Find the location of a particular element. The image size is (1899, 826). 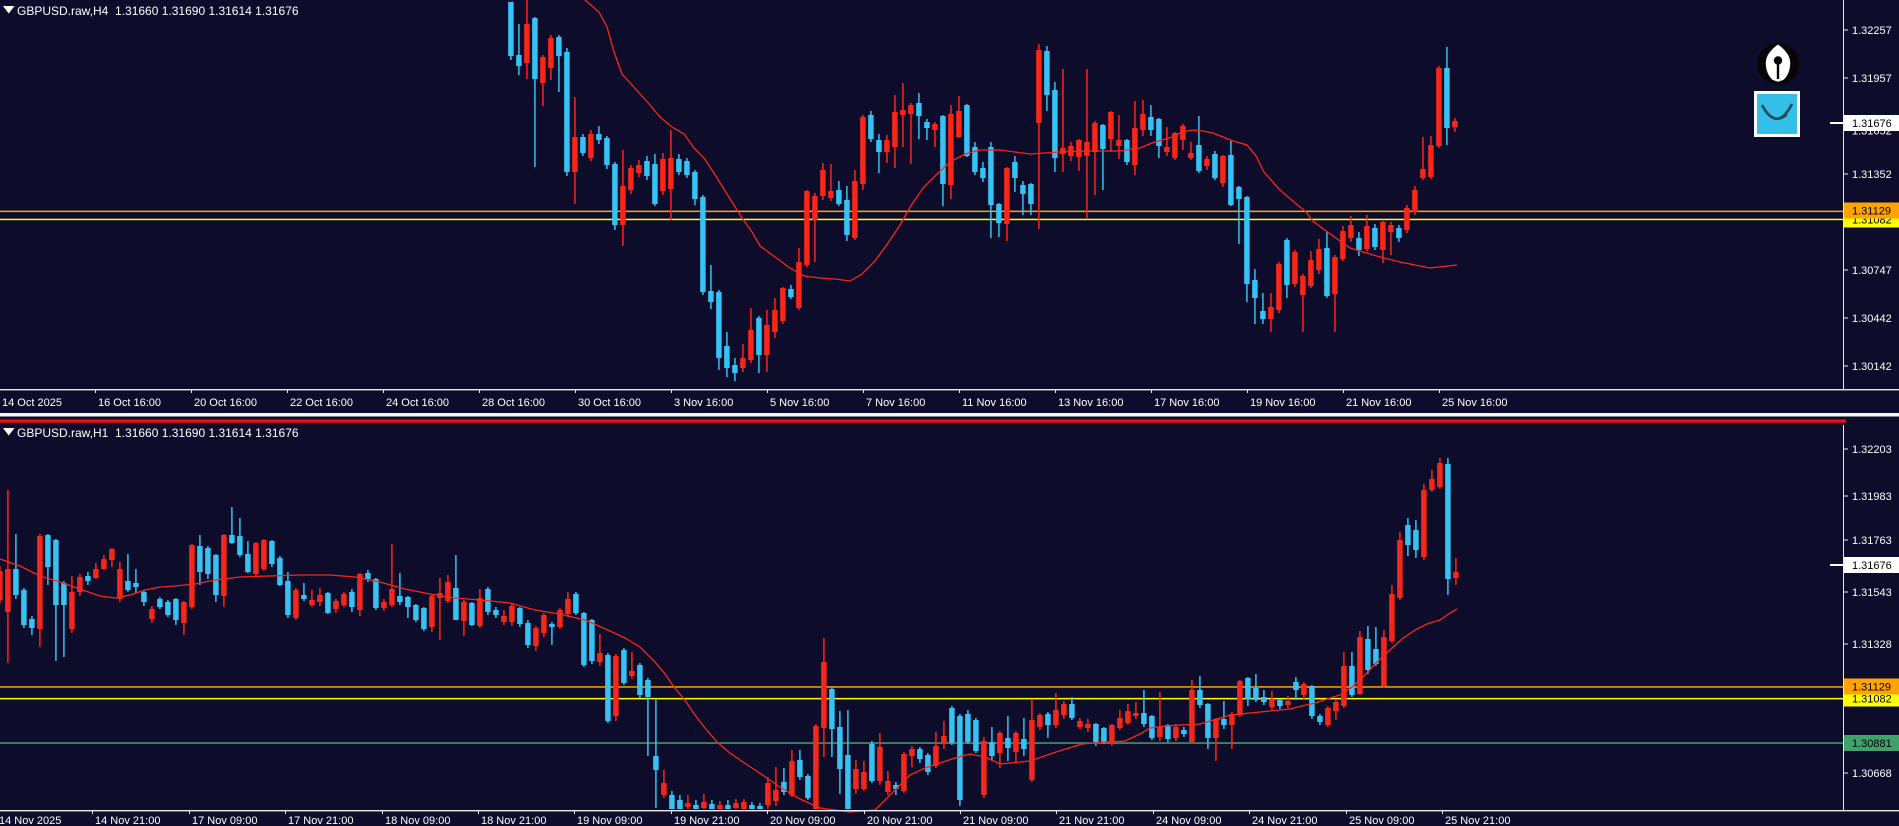

svg-text: 1.32203 is located at coordinates (1872, 450).